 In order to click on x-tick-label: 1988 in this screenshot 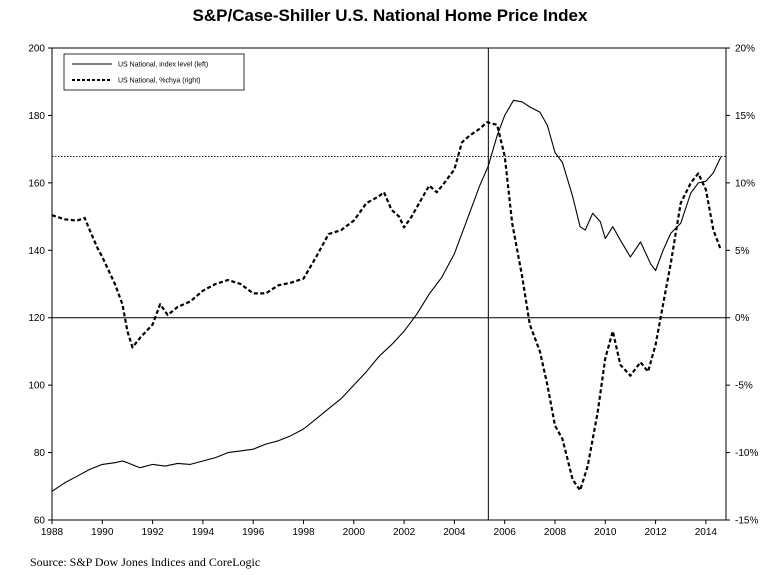, I will do `click(52, 532)`.